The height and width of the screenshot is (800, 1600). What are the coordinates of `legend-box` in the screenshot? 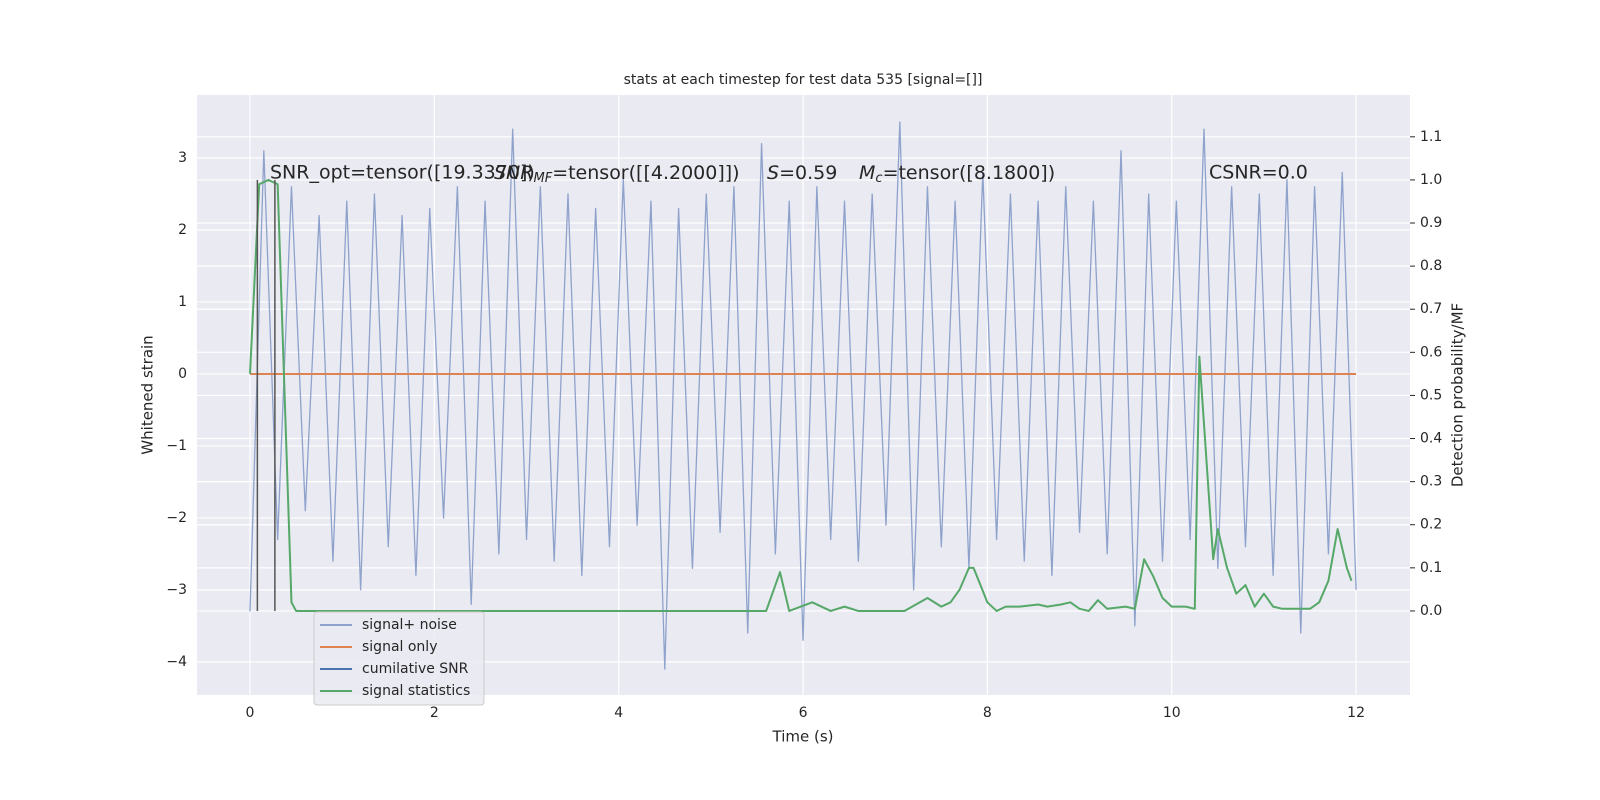 It's located at (399, 658).